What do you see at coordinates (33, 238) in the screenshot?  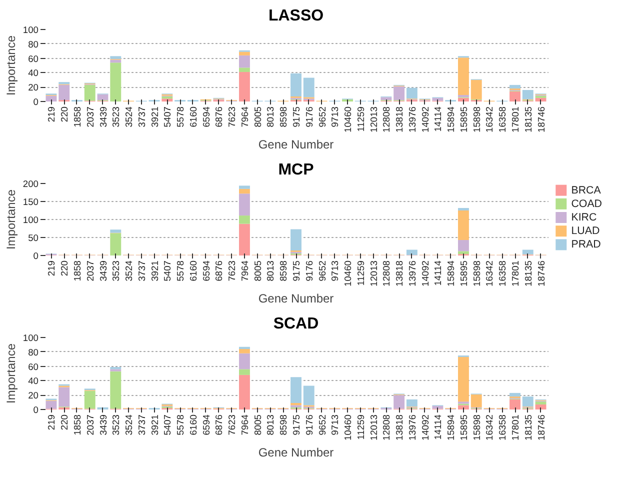 I see `y-tick-label: 50` at bounding box center [33, 238].